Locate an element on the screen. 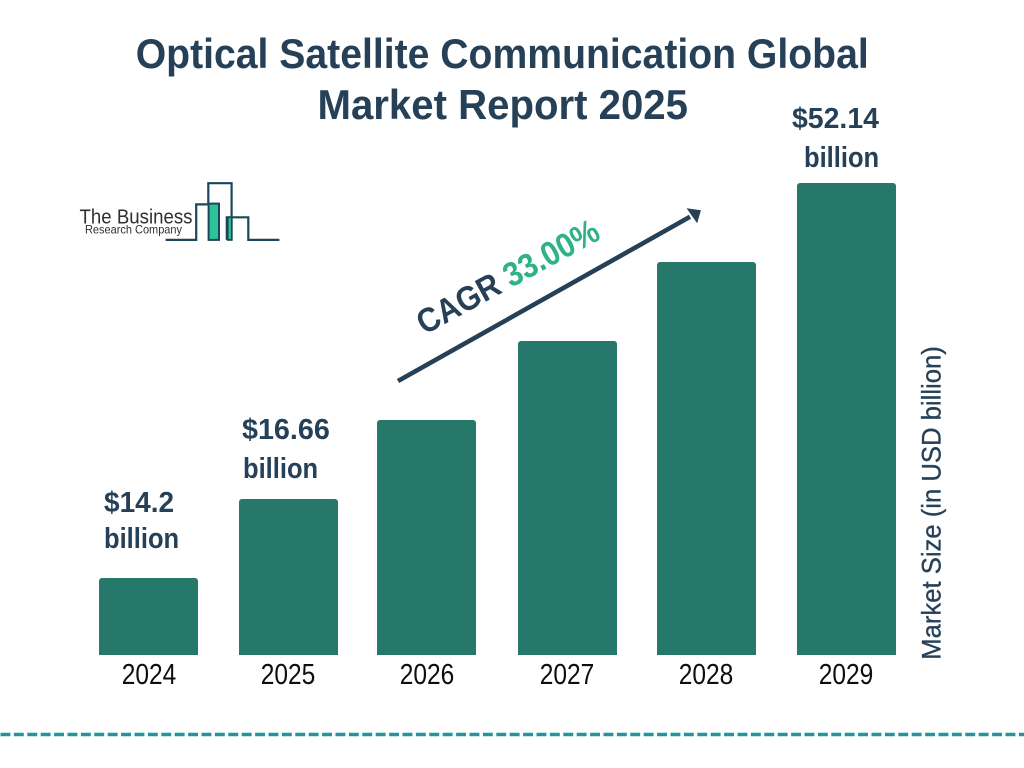 The image size is (1024, 768). svg-text: The Business is located at coordinates (136, 217).